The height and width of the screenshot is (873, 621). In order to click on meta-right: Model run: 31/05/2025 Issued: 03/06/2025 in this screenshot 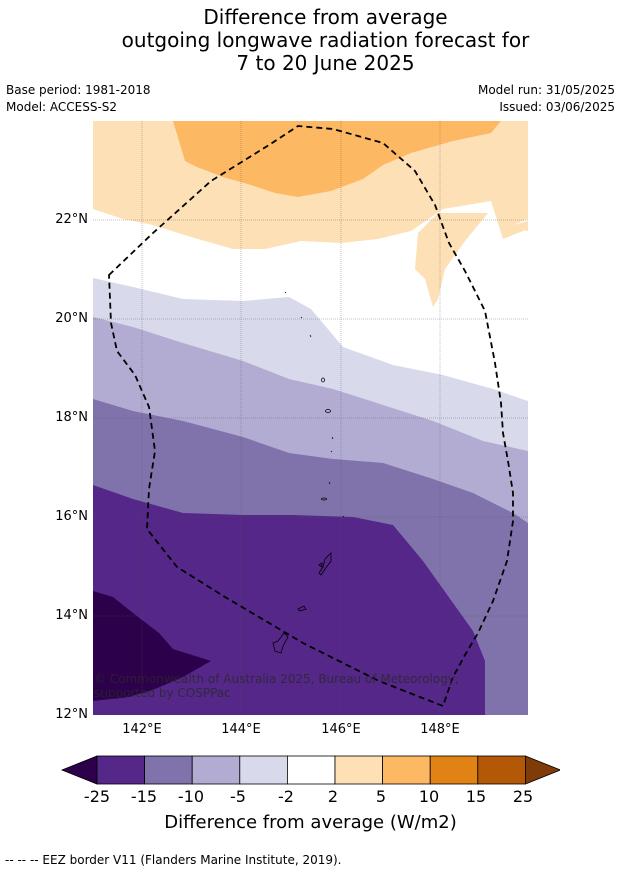, I will do `click(546, 99)`.